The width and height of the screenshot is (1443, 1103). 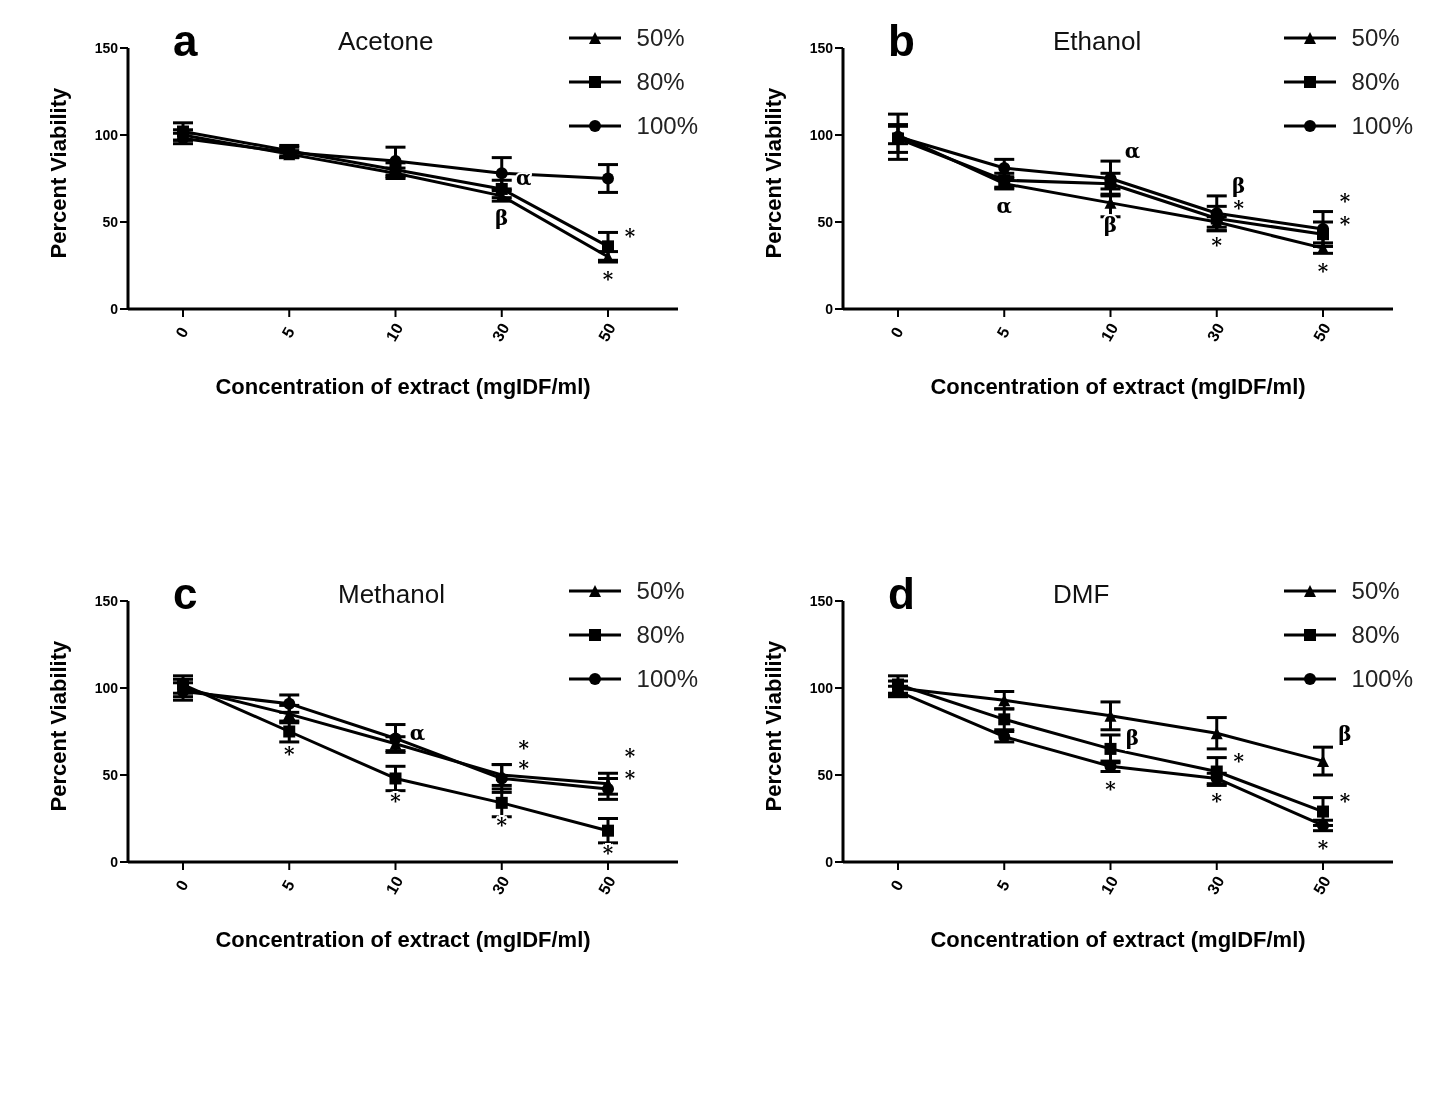 What do you see at coordinates (185, 41) in the screenshot?
I see `annotation: a` at bounding box center [185, 41].